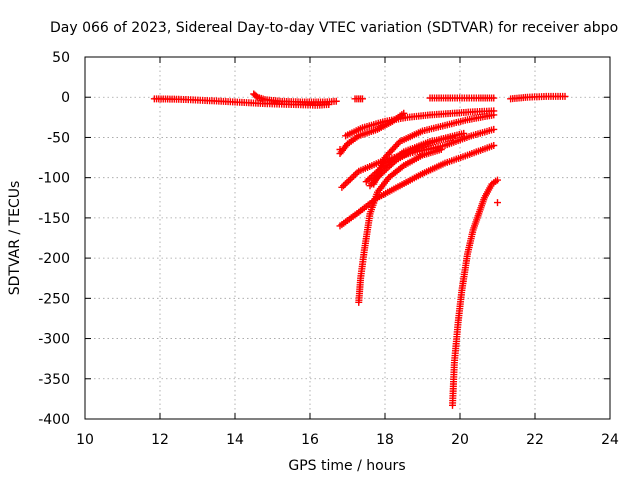 The width and height of the screenshot is (640, 480). I want to click on series-s1, so click(241, 102).